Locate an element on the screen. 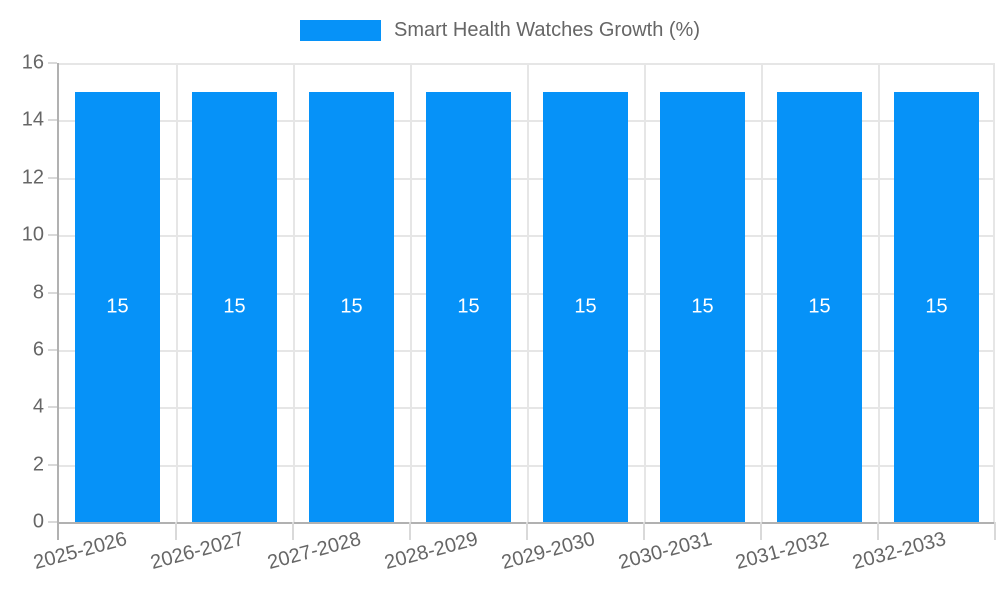 This screenshot has width=1000, height=600. y-tick-label: 12 is located at coordinates (32, 177).